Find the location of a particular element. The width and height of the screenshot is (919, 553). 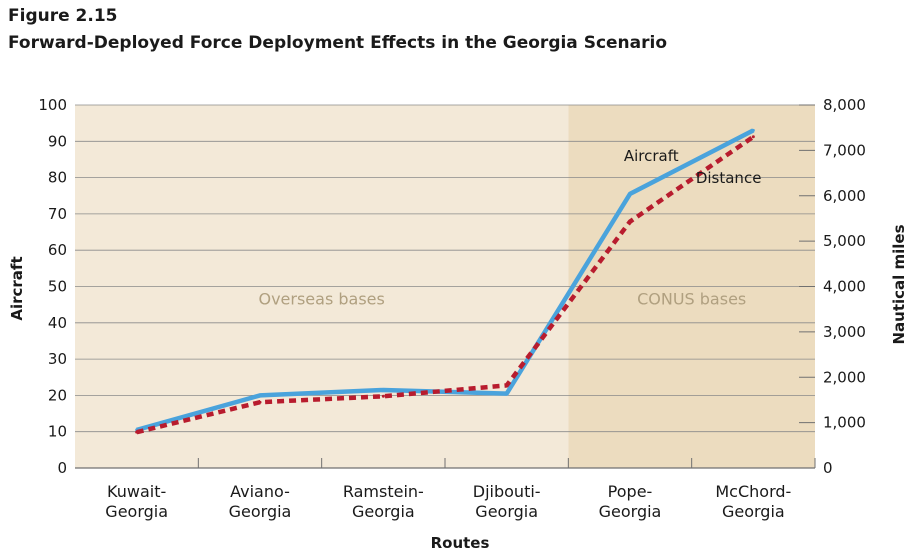

category-label-1: Kuwait-Georgia is located at coordinates (136, 501).